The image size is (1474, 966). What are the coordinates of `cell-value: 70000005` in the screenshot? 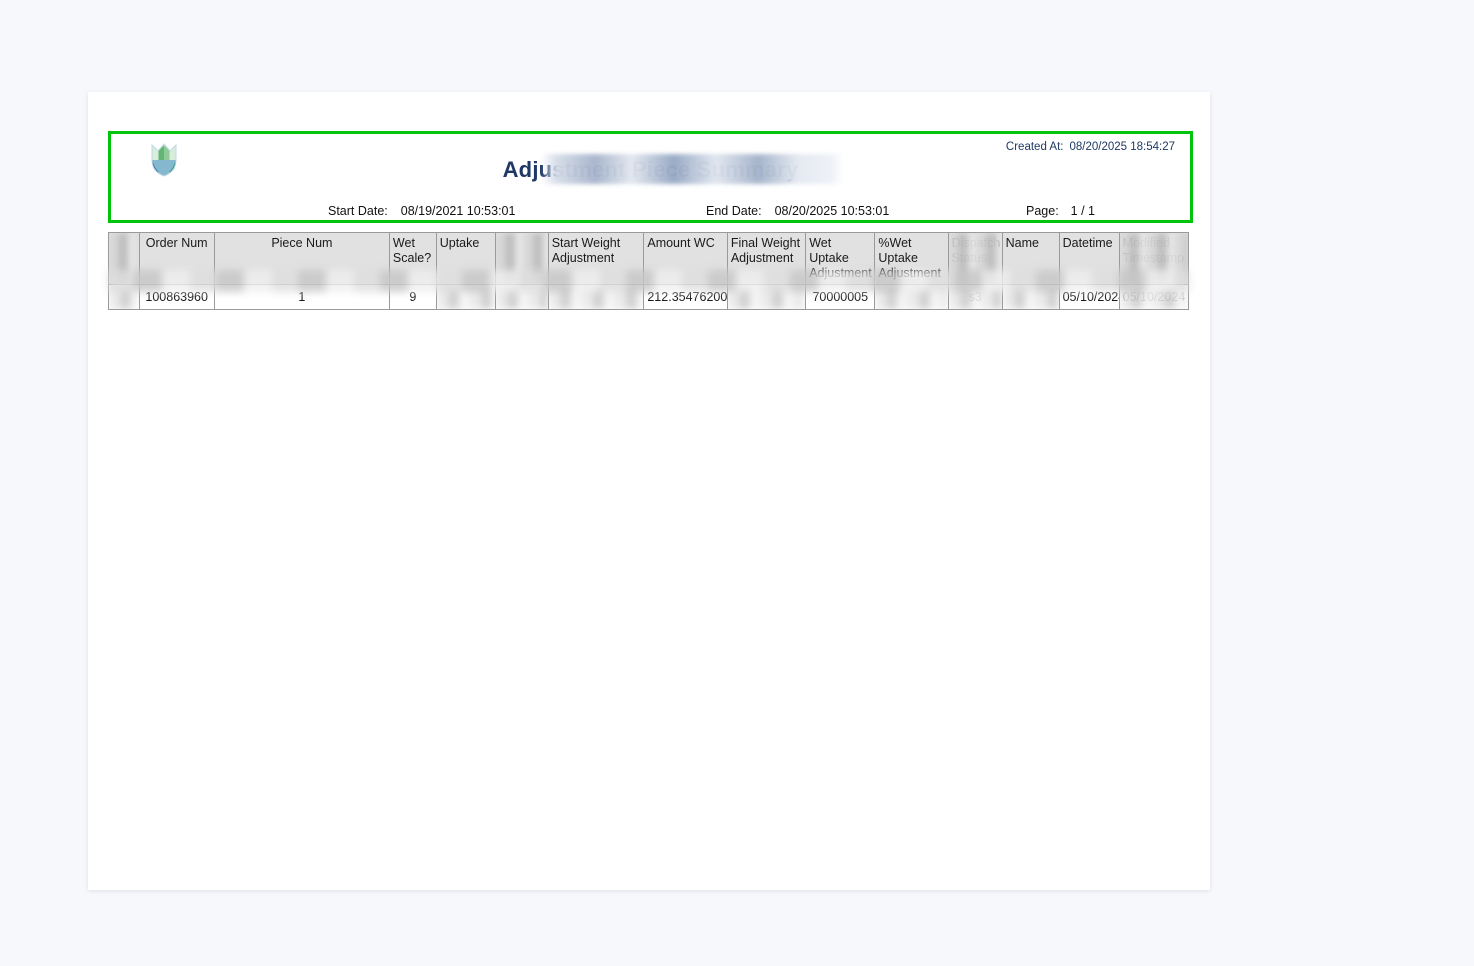 It's located at (840, 297).